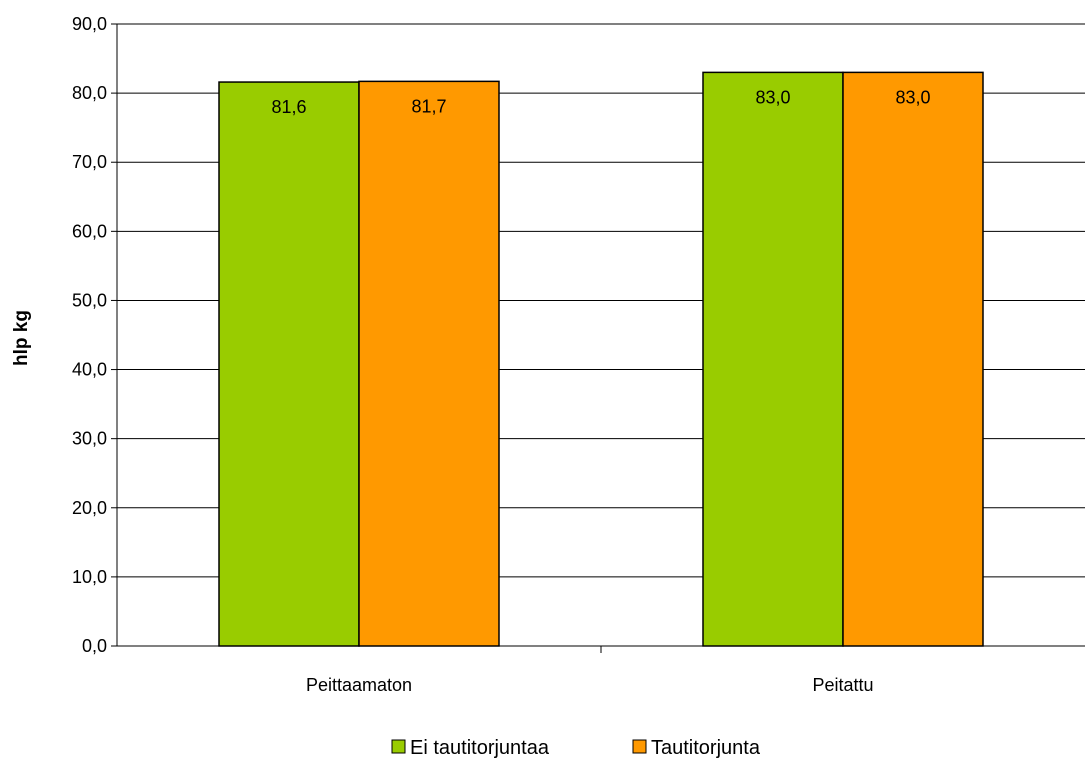  Describe the element at coordinates (89, 577) in the screenshot. I see `y-tick-label: 10,0` at that location.